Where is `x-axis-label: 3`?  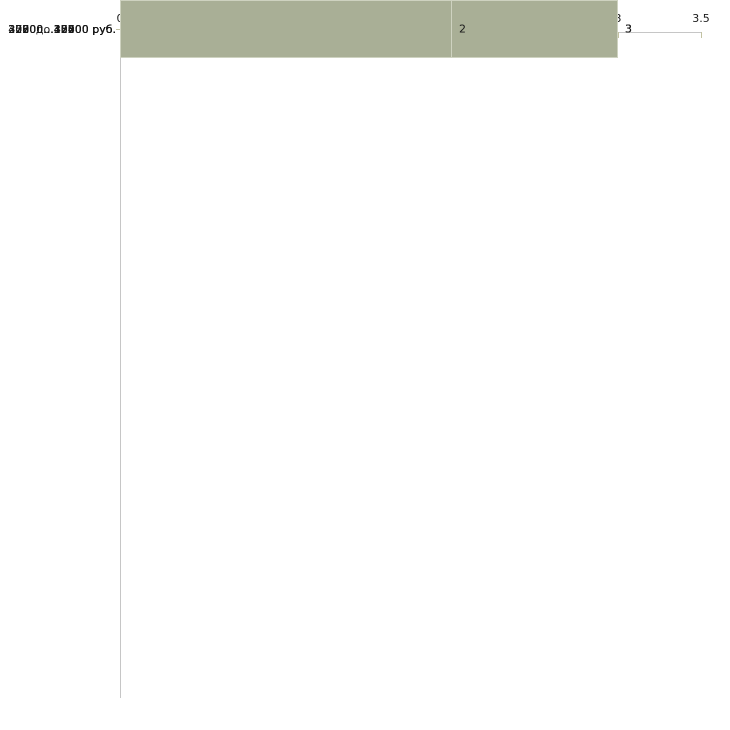
x-axis-label: 3 is located at coordinates (618, 18).